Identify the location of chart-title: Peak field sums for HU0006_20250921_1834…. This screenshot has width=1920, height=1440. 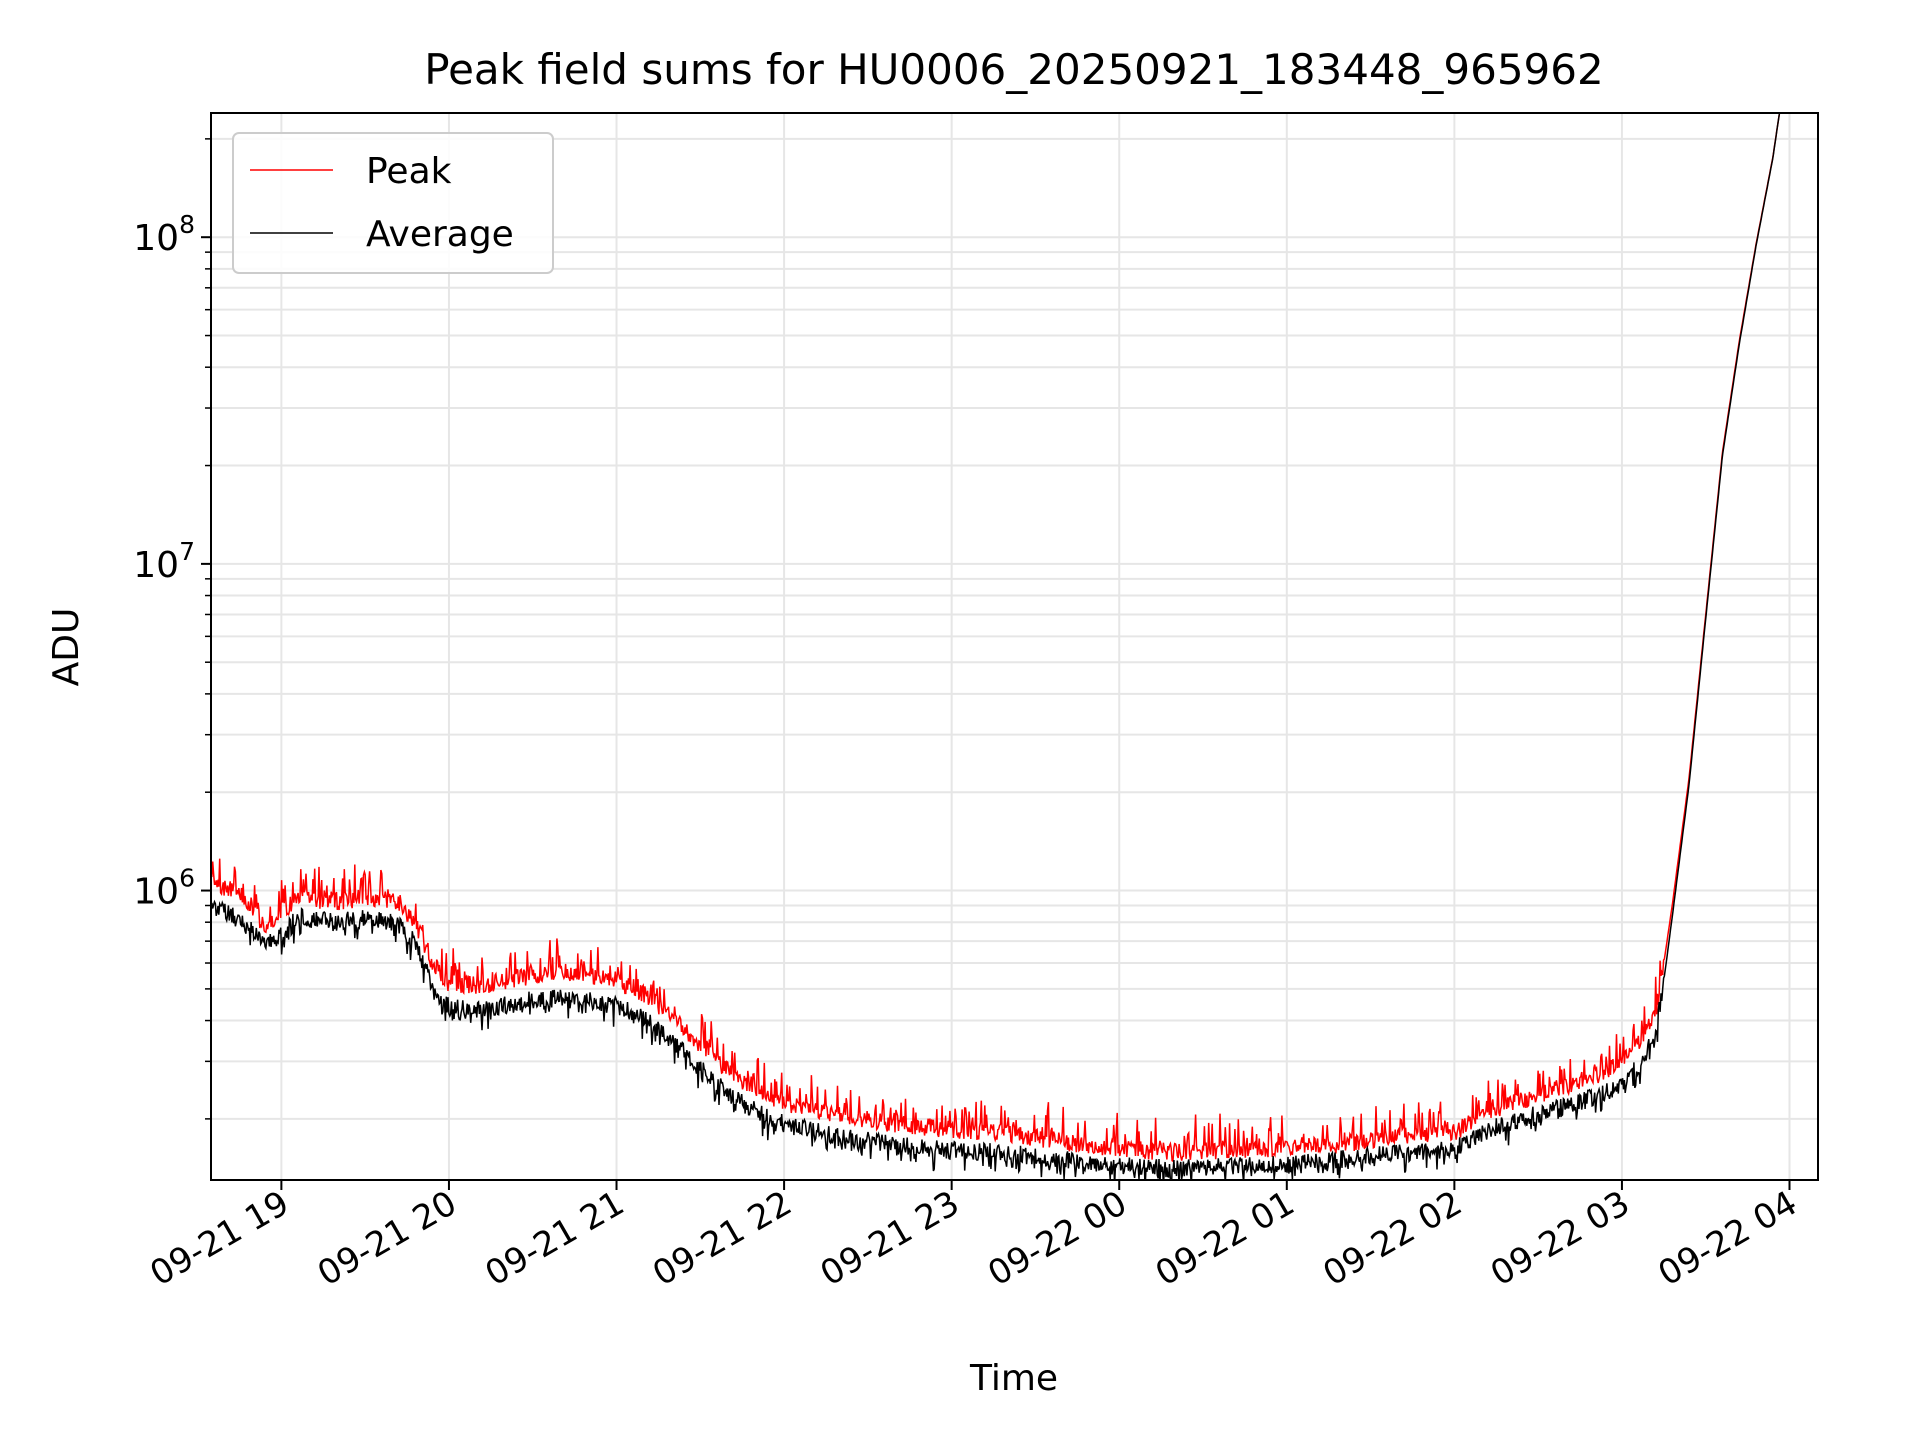
(1013, 69).